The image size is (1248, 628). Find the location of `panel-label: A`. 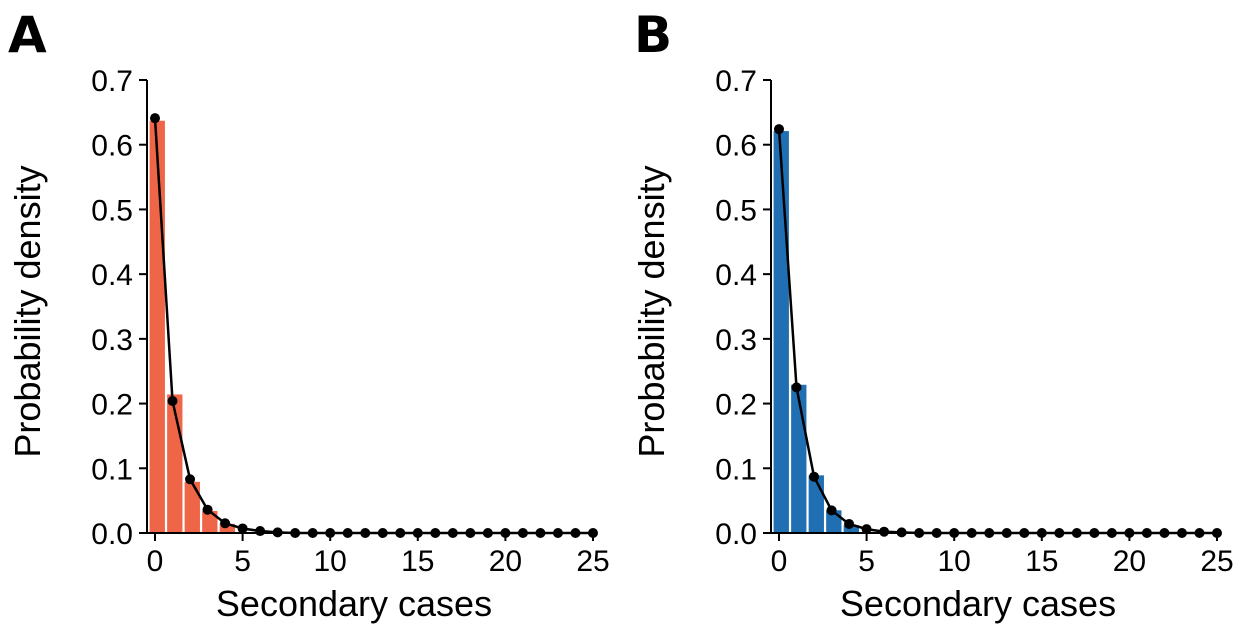

panel-label: A is located at coordinates (27, 35).